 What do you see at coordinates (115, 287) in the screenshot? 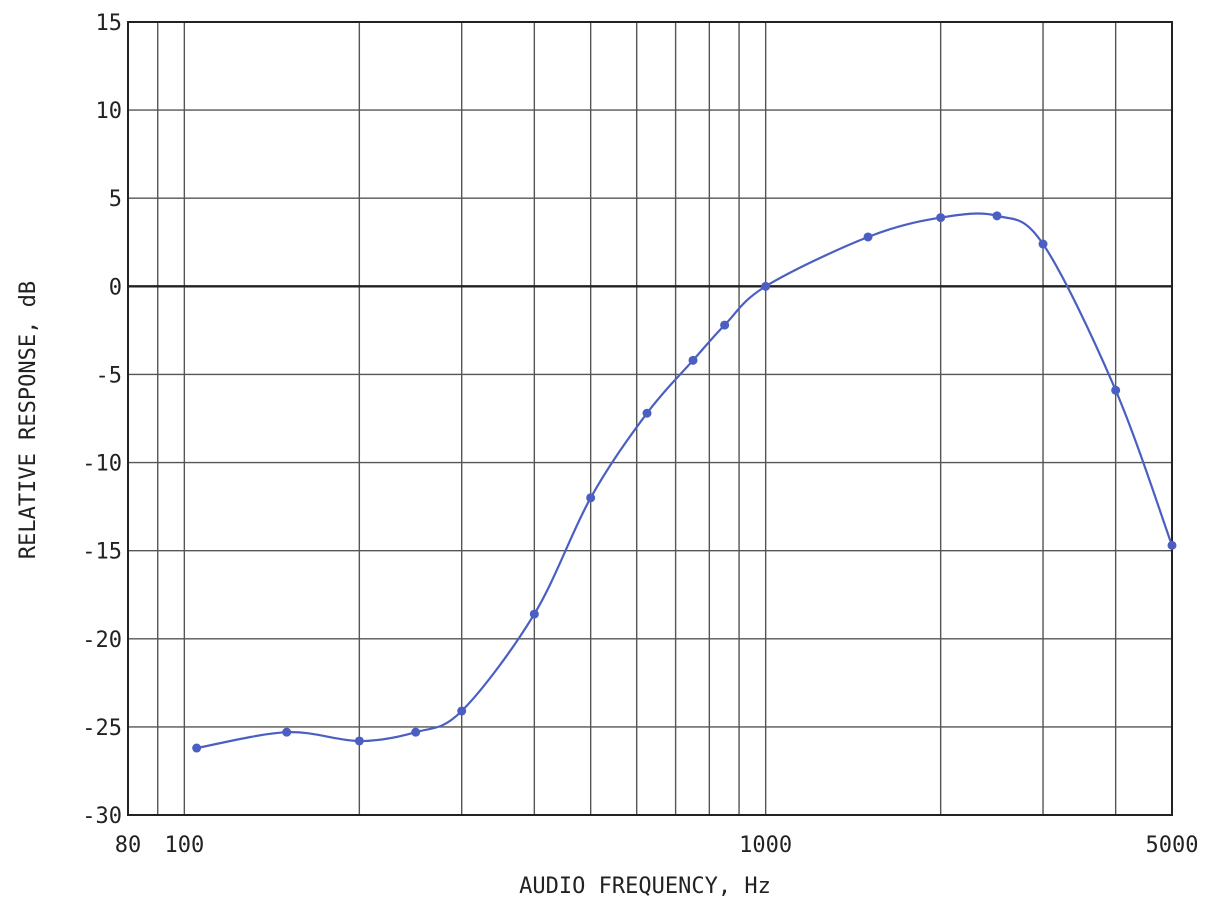
I see `y-tick-label: 0` at bounding box center [115, 287].